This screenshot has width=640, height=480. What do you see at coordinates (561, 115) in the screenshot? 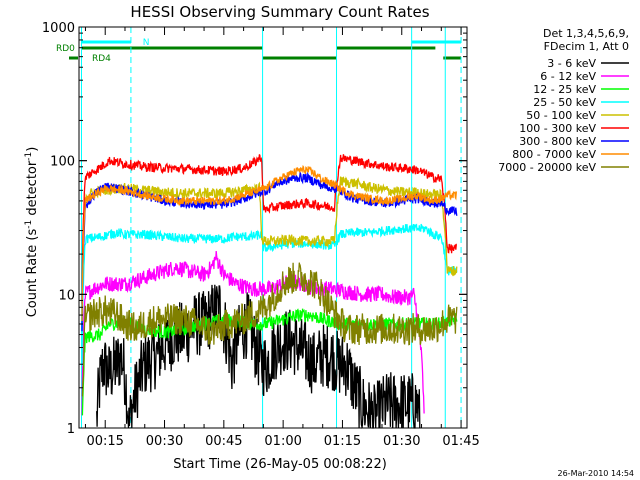
I see `legend-entry-label: 50 - 100 keV` at bounding box center [561, 115].